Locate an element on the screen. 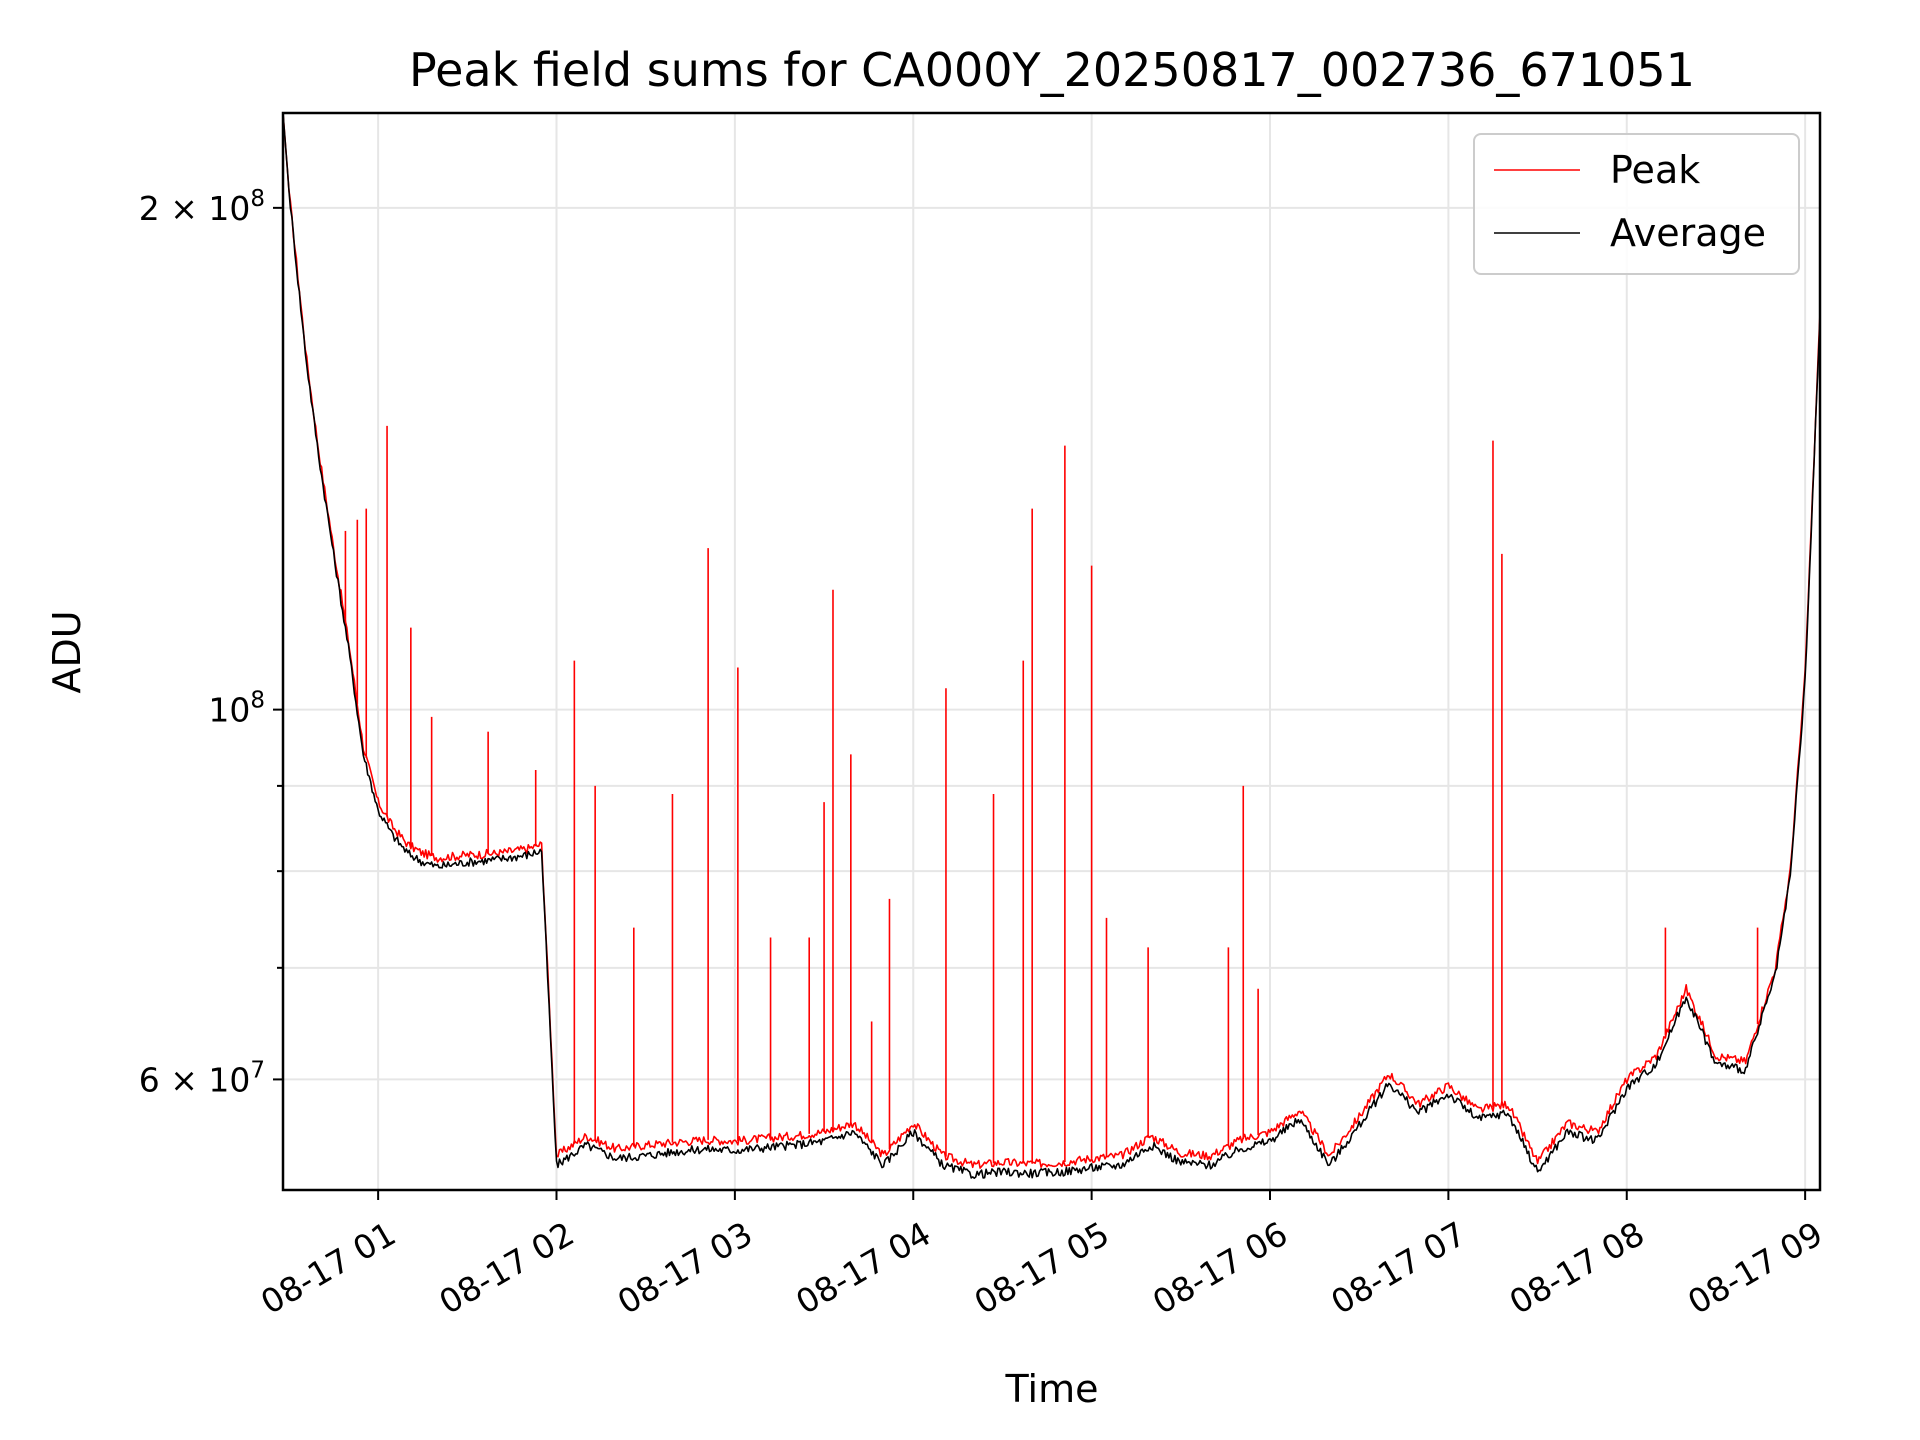 Image resolution: width=1920 pixels, height=1440 pixels. legend: Peak Average is located at coordinates (1636, 204).